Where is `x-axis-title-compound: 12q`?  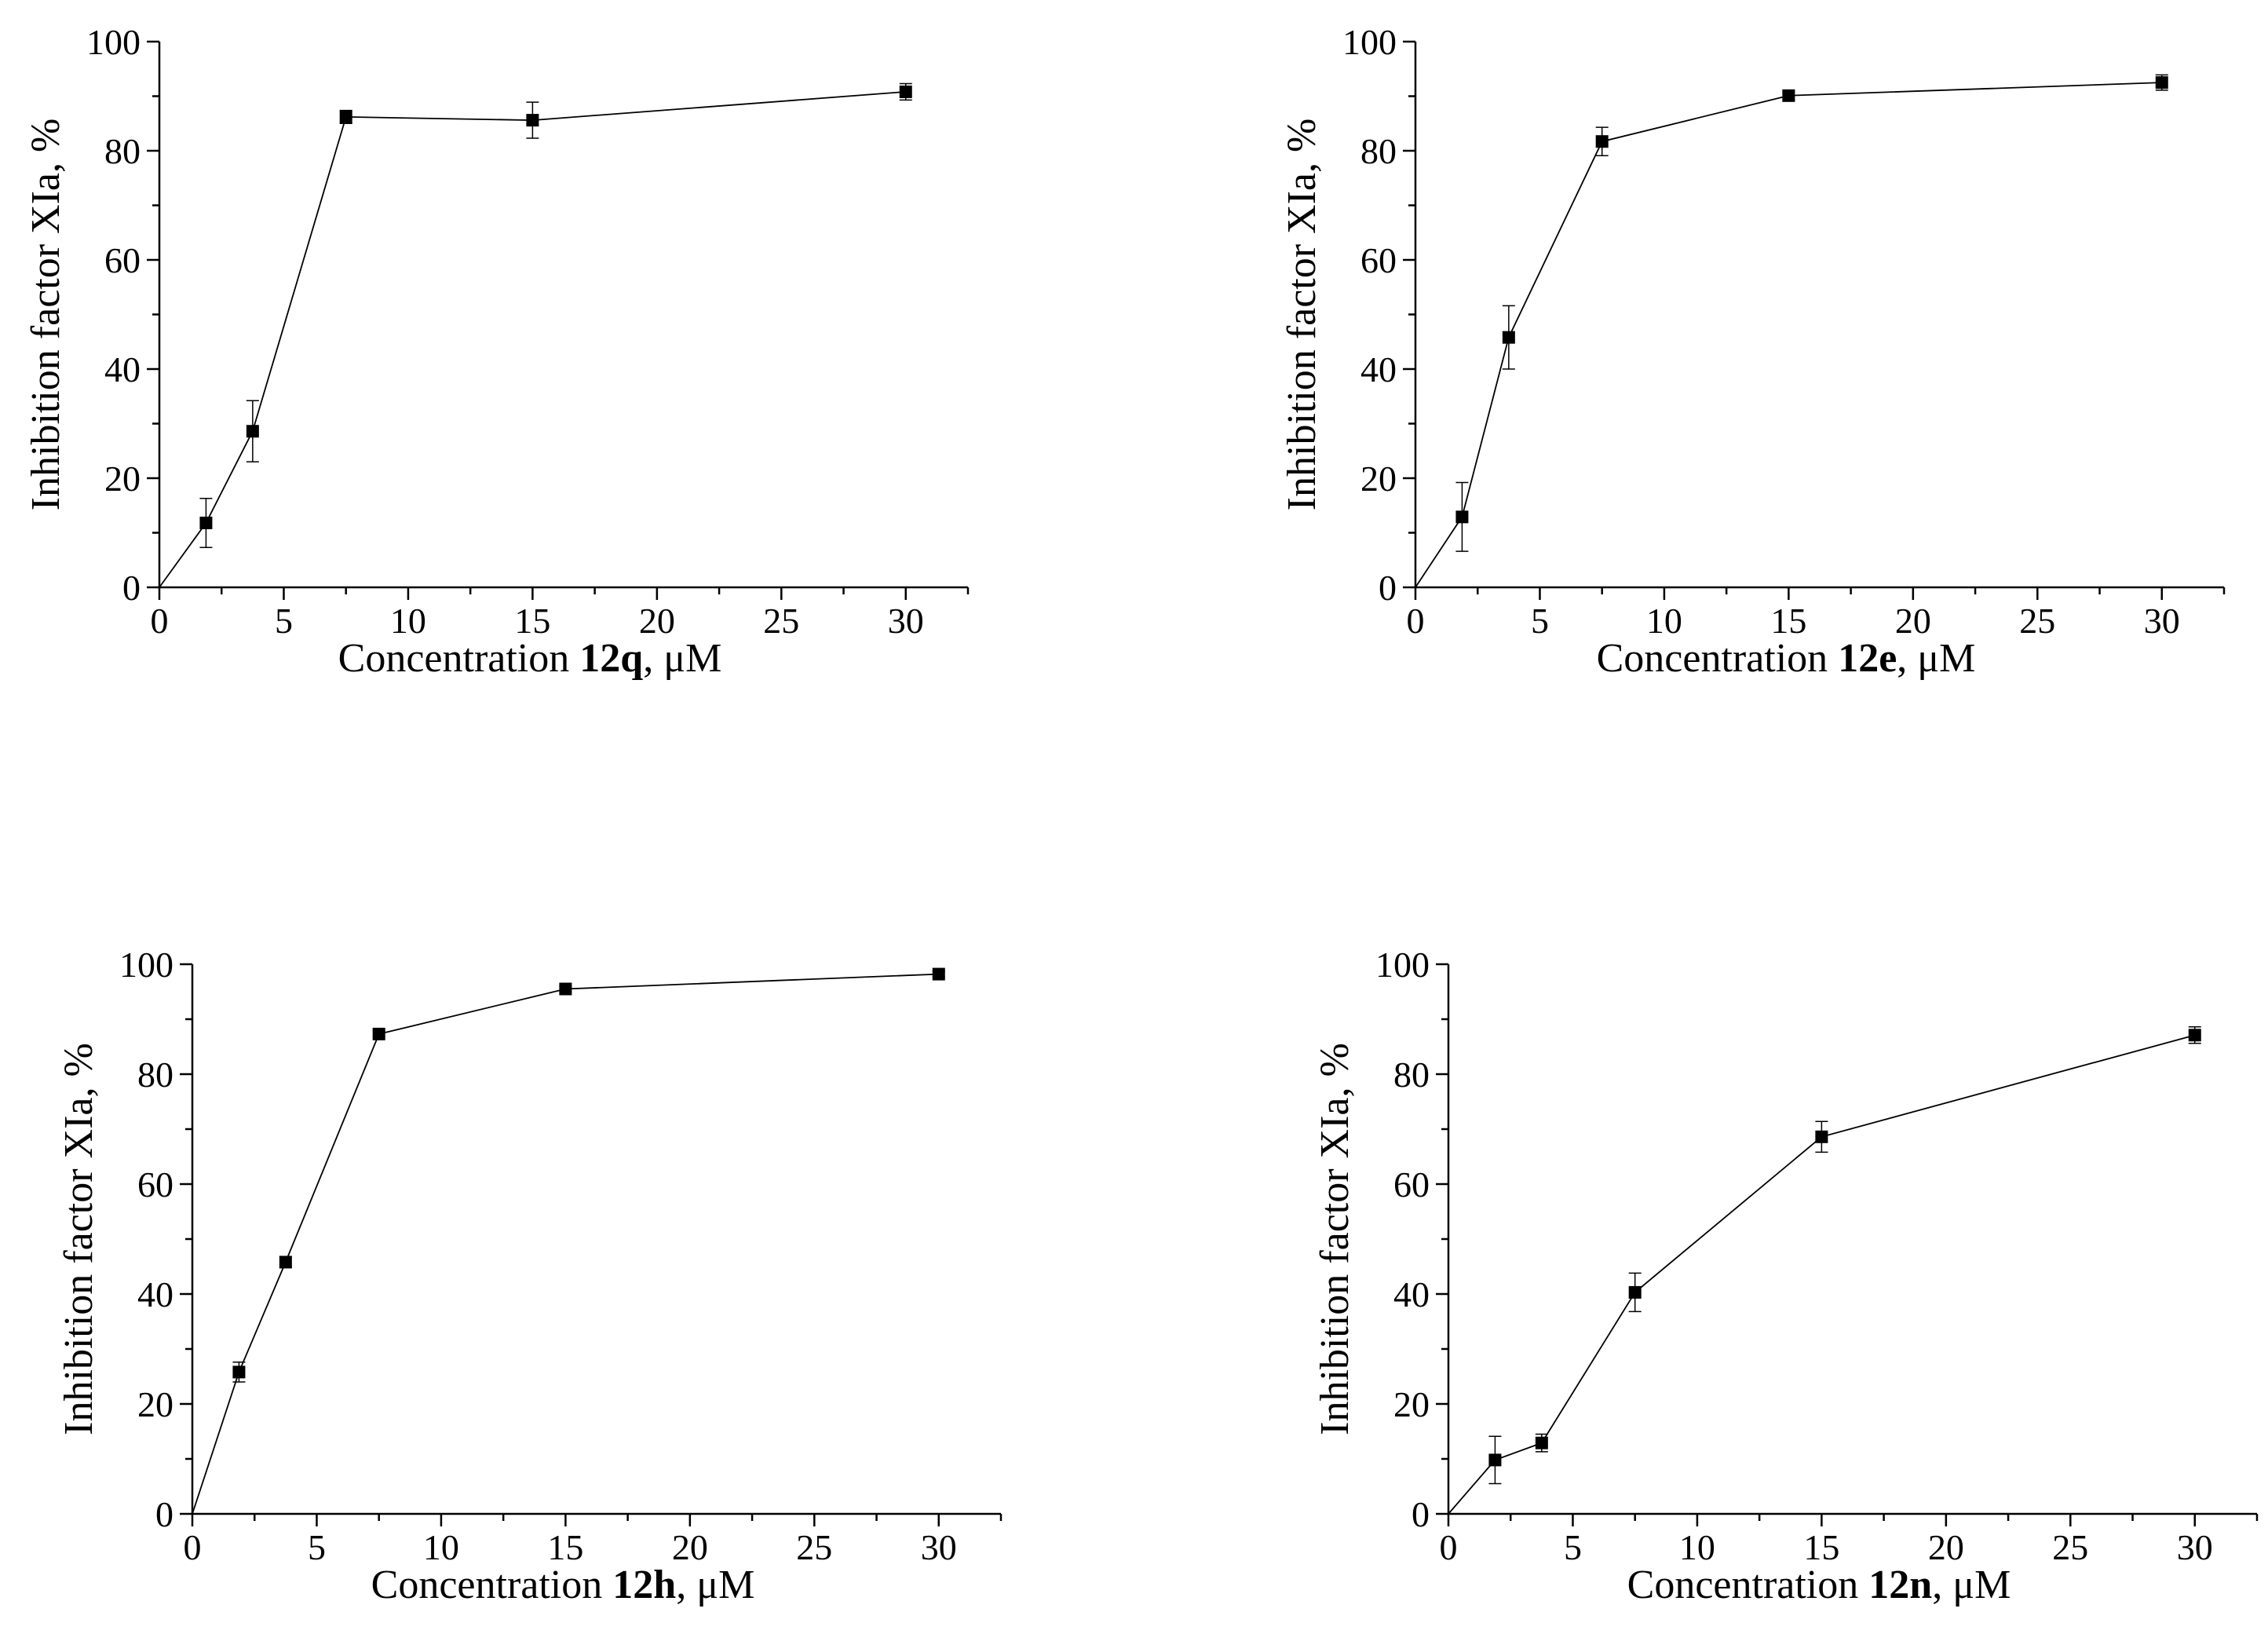 x-axis-title-compound: 12q is located at coordinates (611, 658).